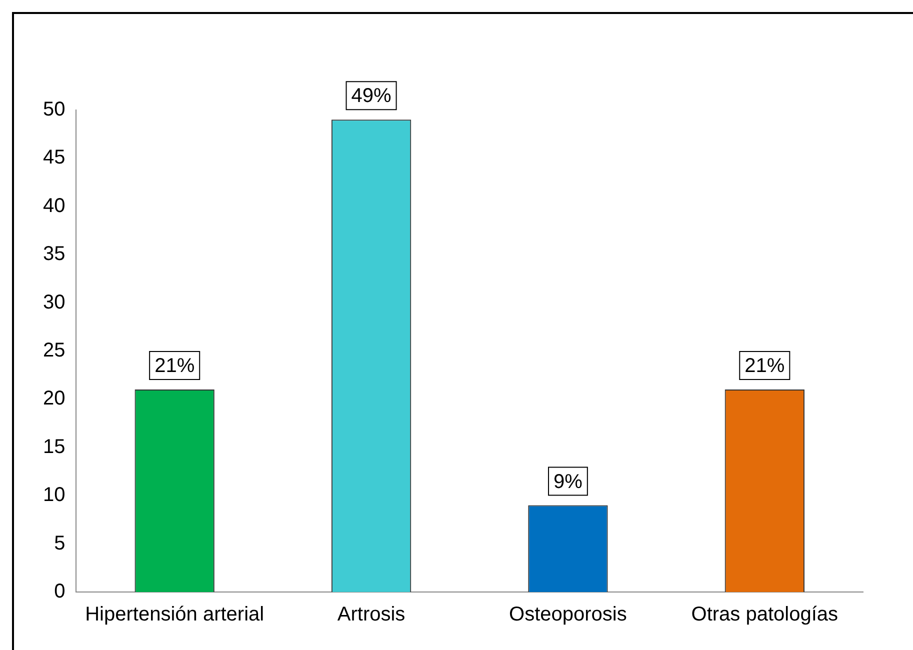 The width and height of the screenshot is (913, 650). Describe the element at coordinates (371, 615) in the screenshot. I see `x-tick-label: Artrosis` at that location.